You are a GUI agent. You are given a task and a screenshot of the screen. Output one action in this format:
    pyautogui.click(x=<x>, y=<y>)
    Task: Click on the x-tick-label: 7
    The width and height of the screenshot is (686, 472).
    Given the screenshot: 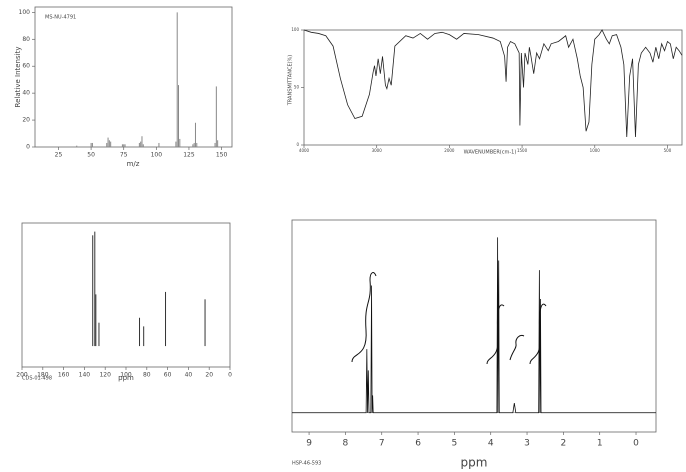 What is the action you would take?
    pyautogui.click(x=382, y=444)
    